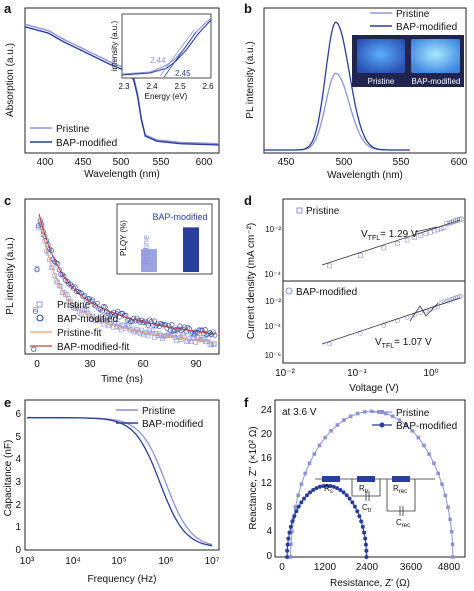 Image resolution: width=474 pixels, height=591 pixels. What do you see at coordinates (364, 234) in the screenshot?
I see `vtfl-symbol: V` at bounding box center [364, 234].